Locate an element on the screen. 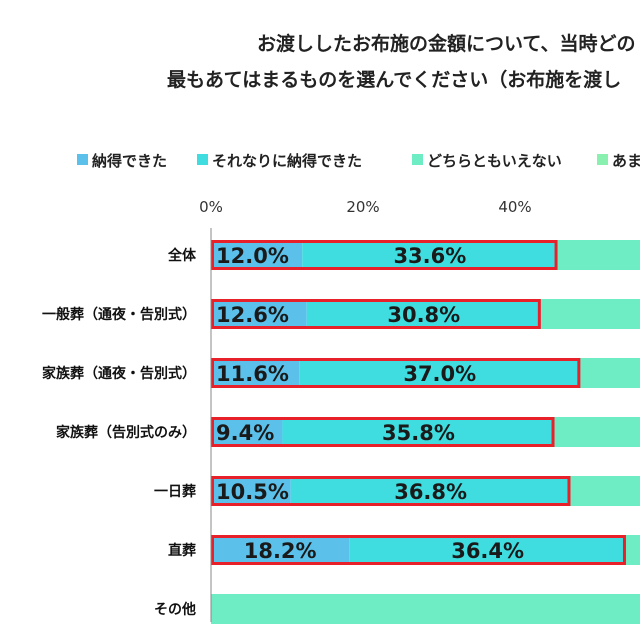 The height and width of the screenshot is (640, 640). legend-label-4: あま is located at coordinates (626, 161).